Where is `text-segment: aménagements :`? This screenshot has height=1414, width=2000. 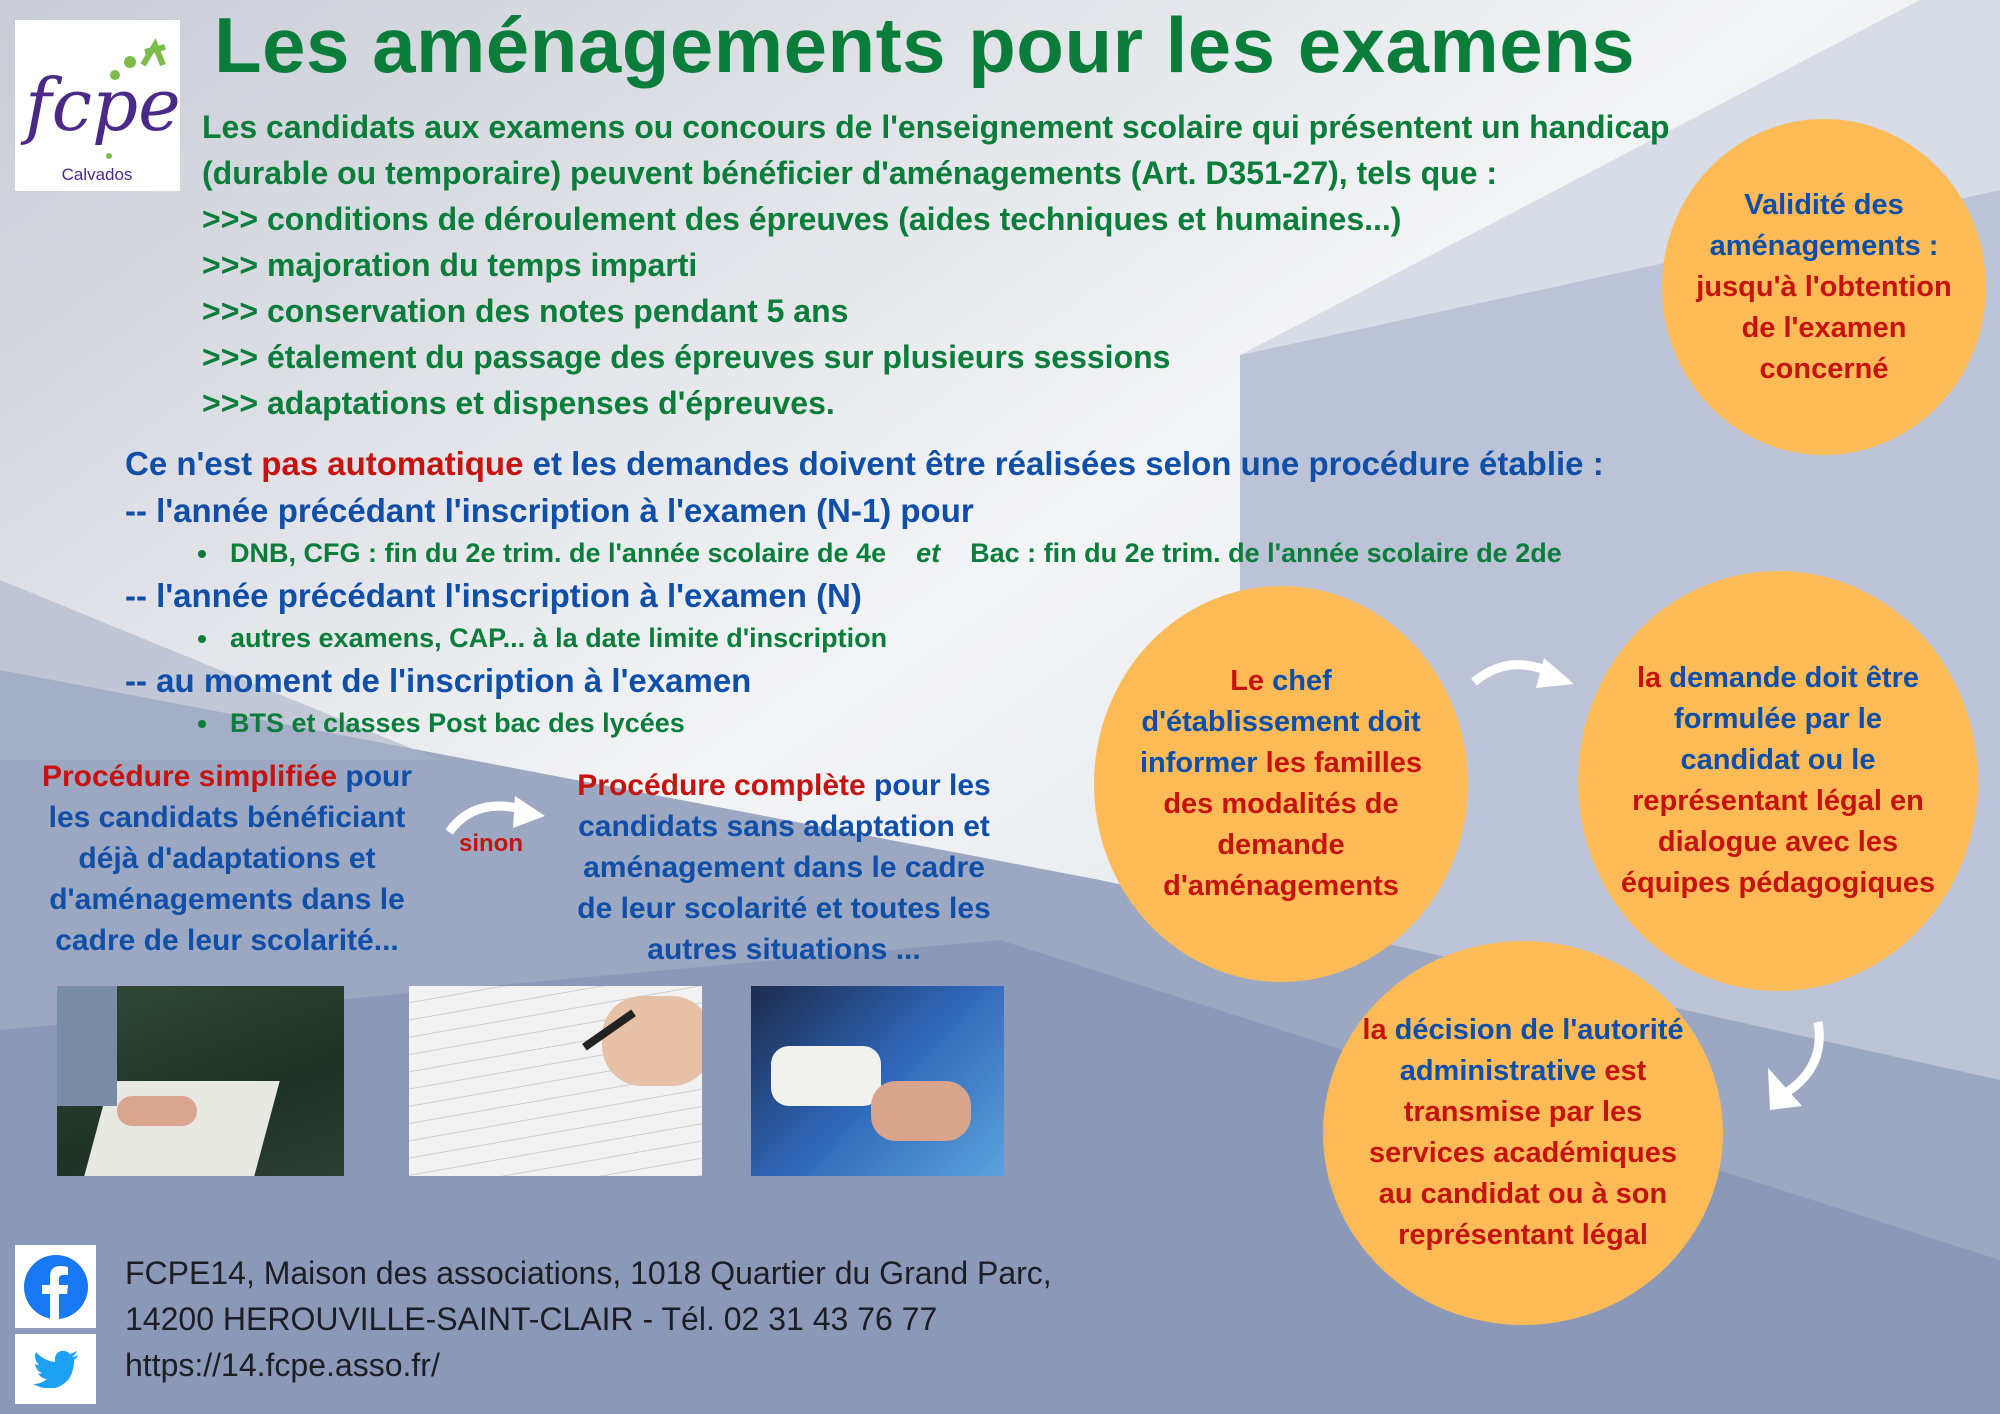
text-segment: aménagements : is located at coordinates (1824, 245).